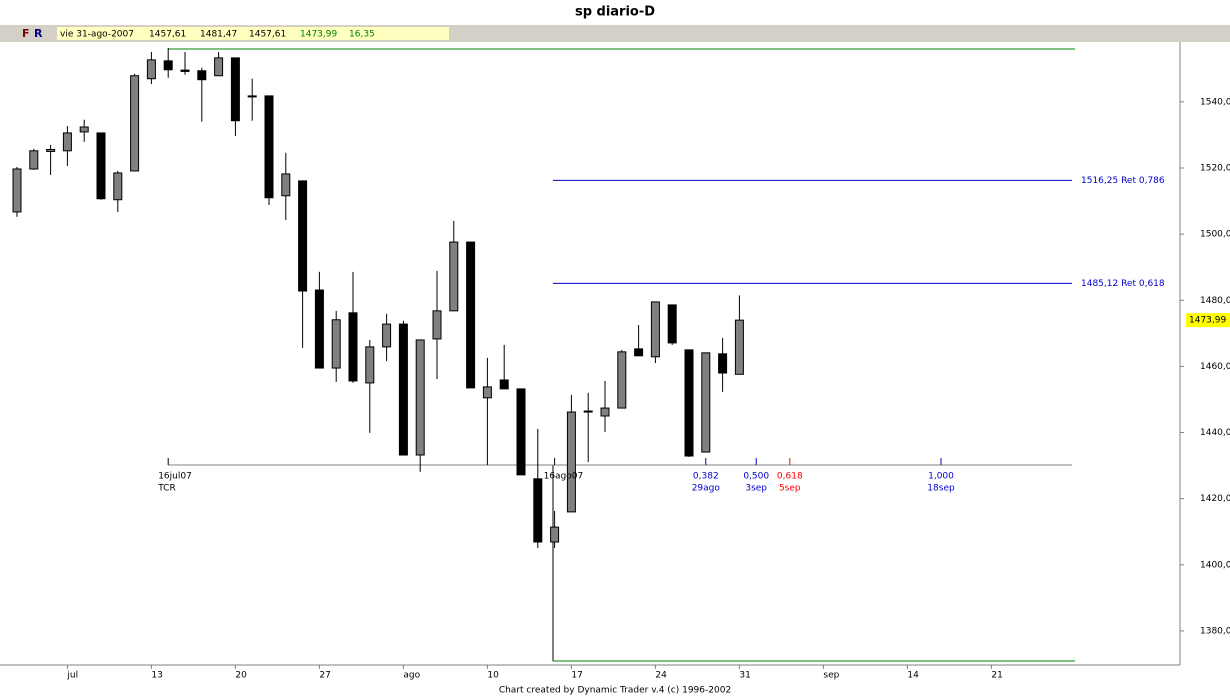  Describe the element at coordinates (1215, 235) in the screenshot. I see `y-tick-label: 1500,00` at that location.